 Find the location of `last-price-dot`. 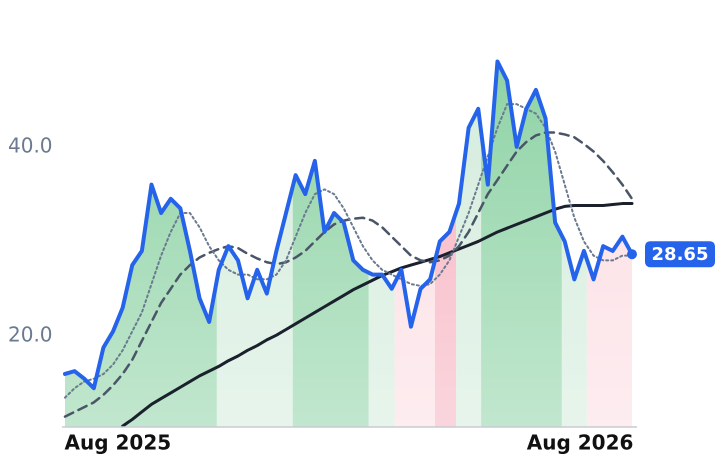

last-price-dot is located at coordinates (632, 254).